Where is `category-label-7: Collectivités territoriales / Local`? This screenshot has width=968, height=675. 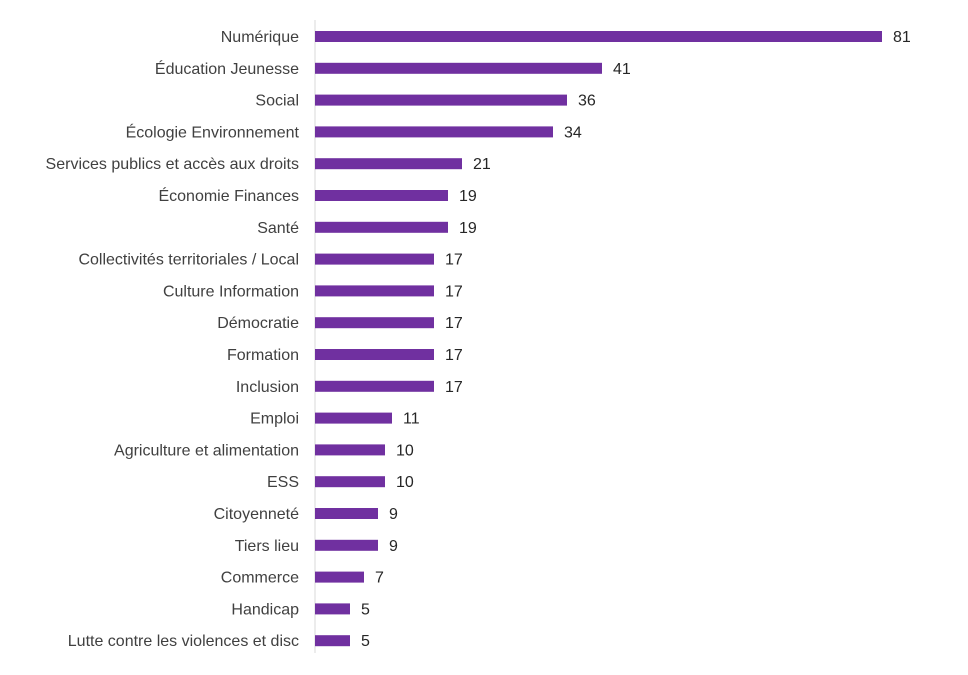 category-label-7: Collectivités territoriales / Local is located at coordinates (188, 260).